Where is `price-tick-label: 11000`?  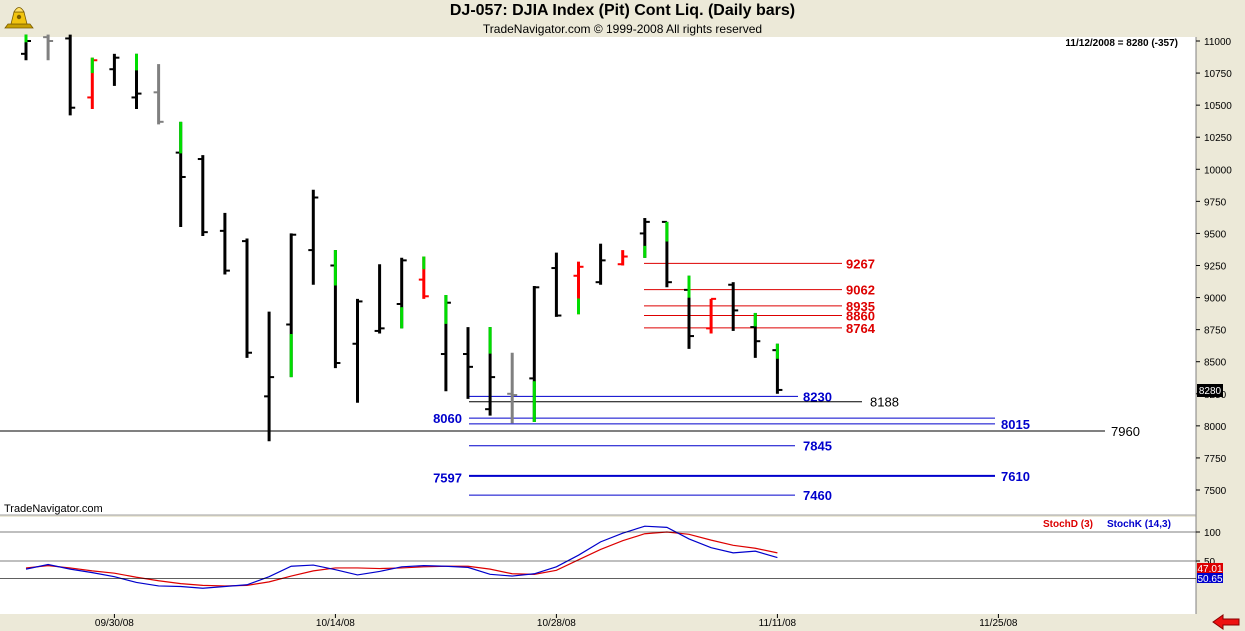 price-tick-label: 11000 is located at coordinates (1218, 42).